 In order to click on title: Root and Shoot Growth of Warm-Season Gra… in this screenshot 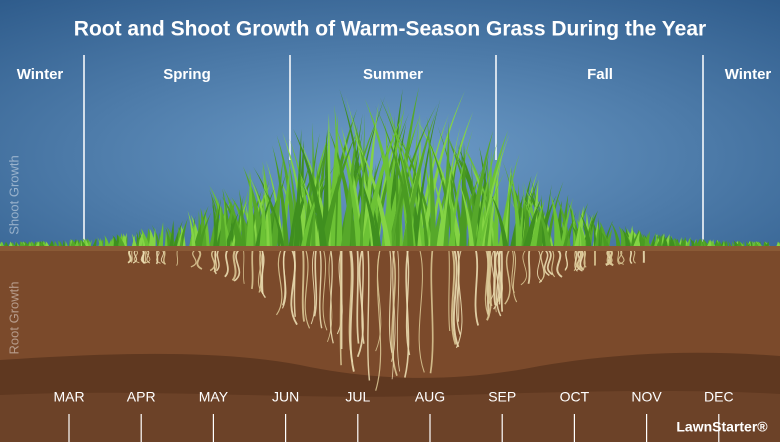, I will do `click(390, 29)`.